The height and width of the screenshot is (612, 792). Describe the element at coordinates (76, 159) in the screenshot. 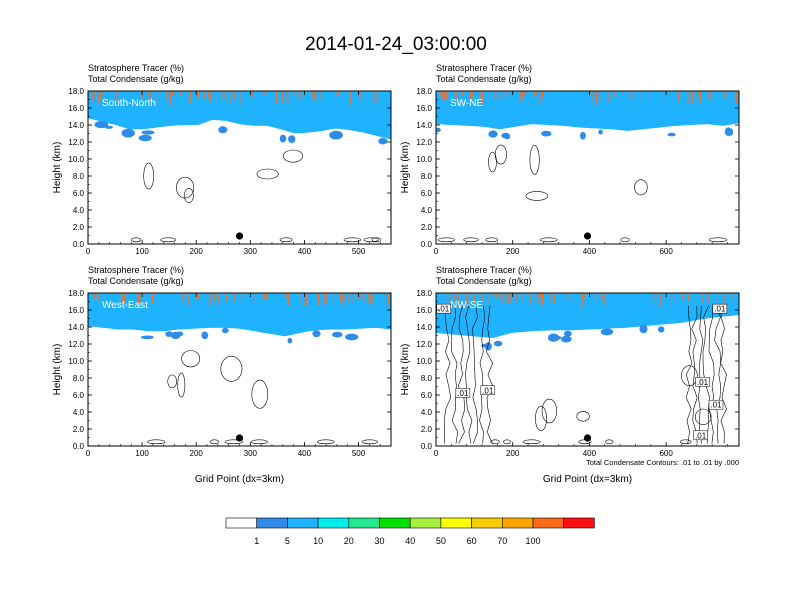

I see `y-tick-label: 10.0` at that location.